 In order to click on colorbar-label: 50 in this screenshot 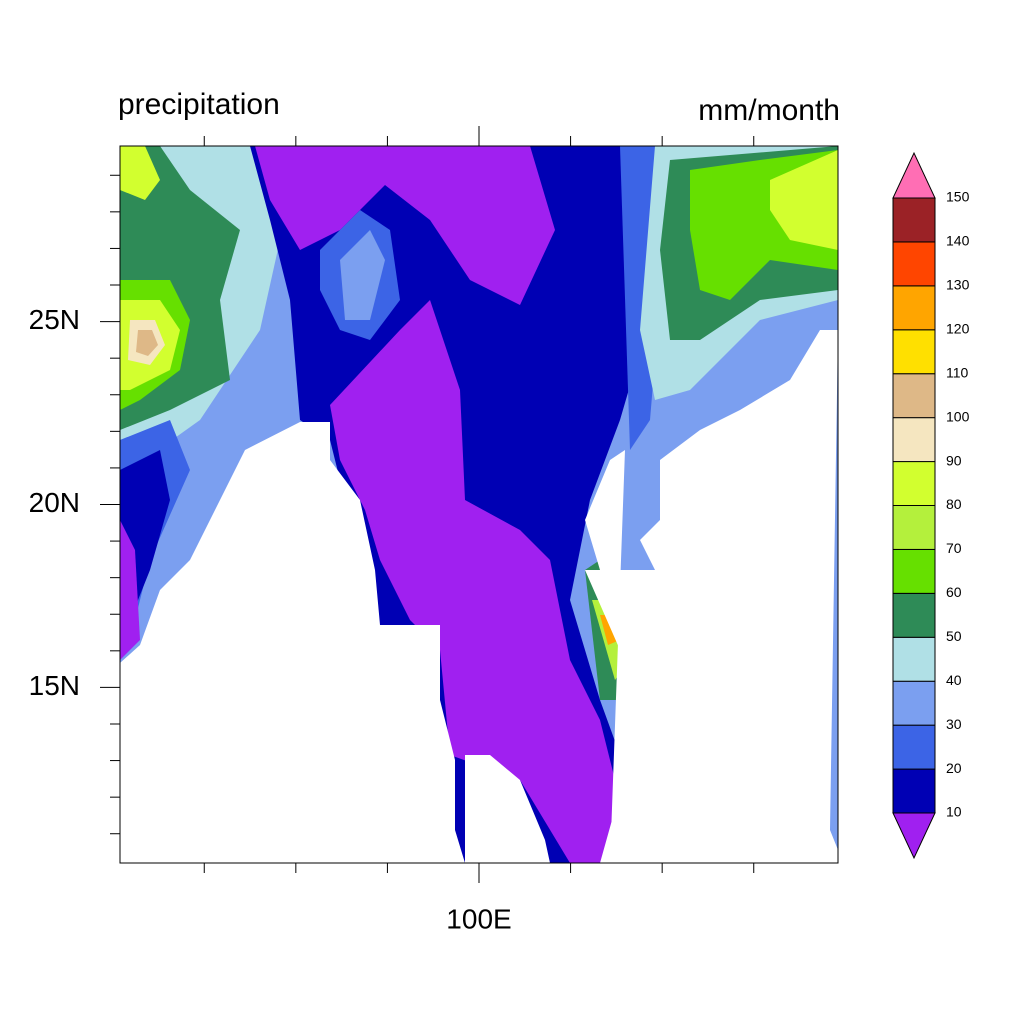, I will do `click(954, 636)`.